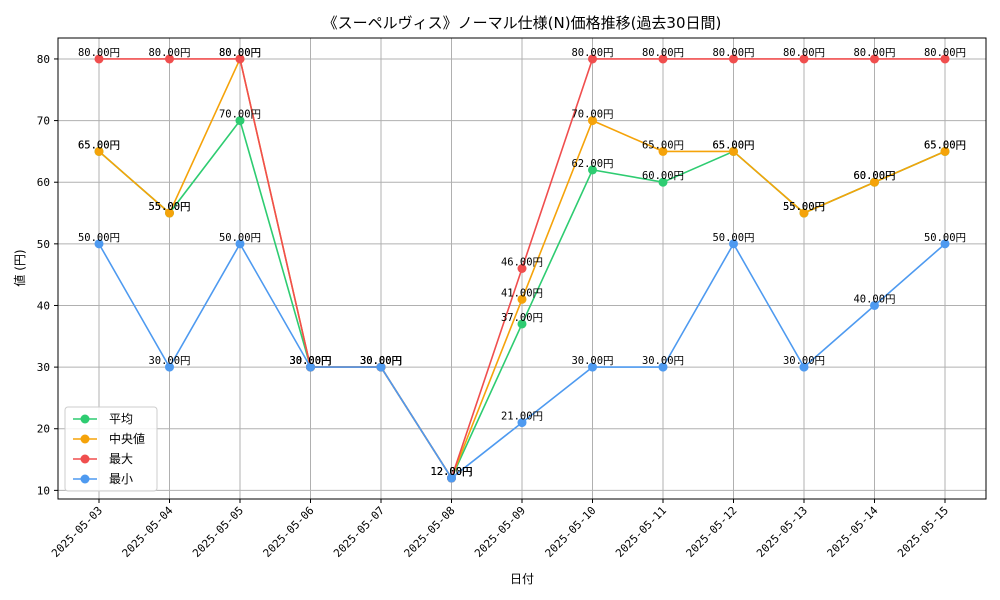 The width and height of the screenshot is (1000, 600). Describe the element at coordinates (522, 293) in the screenshot. I see `data-label: 41.00円` at that location.